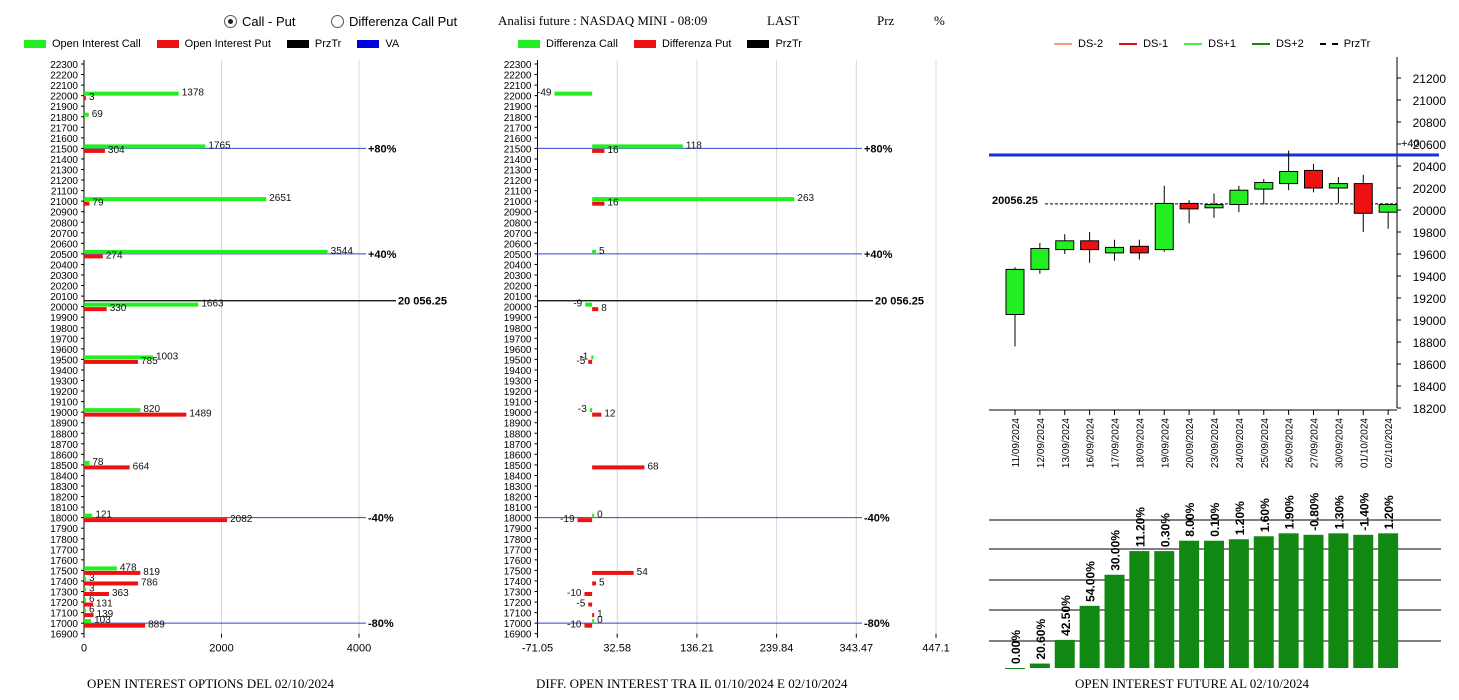 This screenshot has height=700, width=1459. I want to click on radio-call-put-label: Call - Put, so click(269, 21).